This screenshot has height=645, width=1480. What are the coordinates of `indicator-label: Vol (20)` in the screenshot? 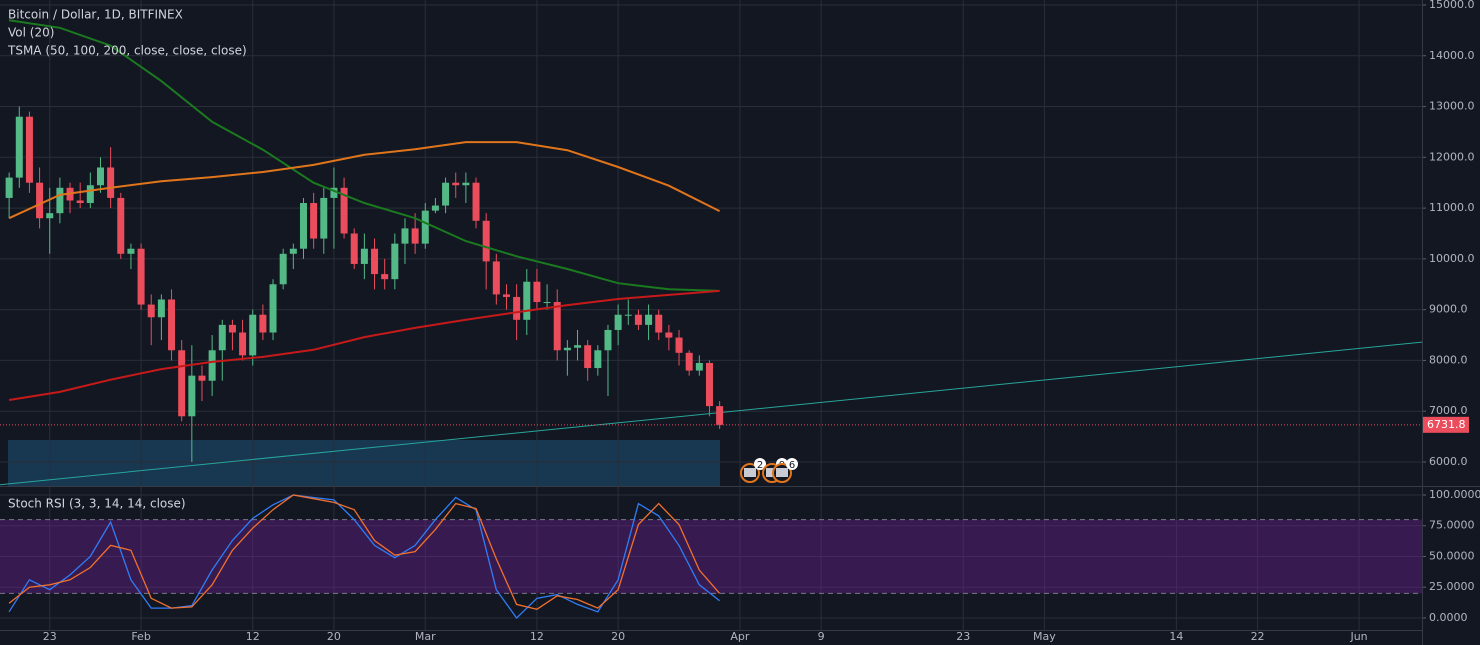 It's located at (31, 33).